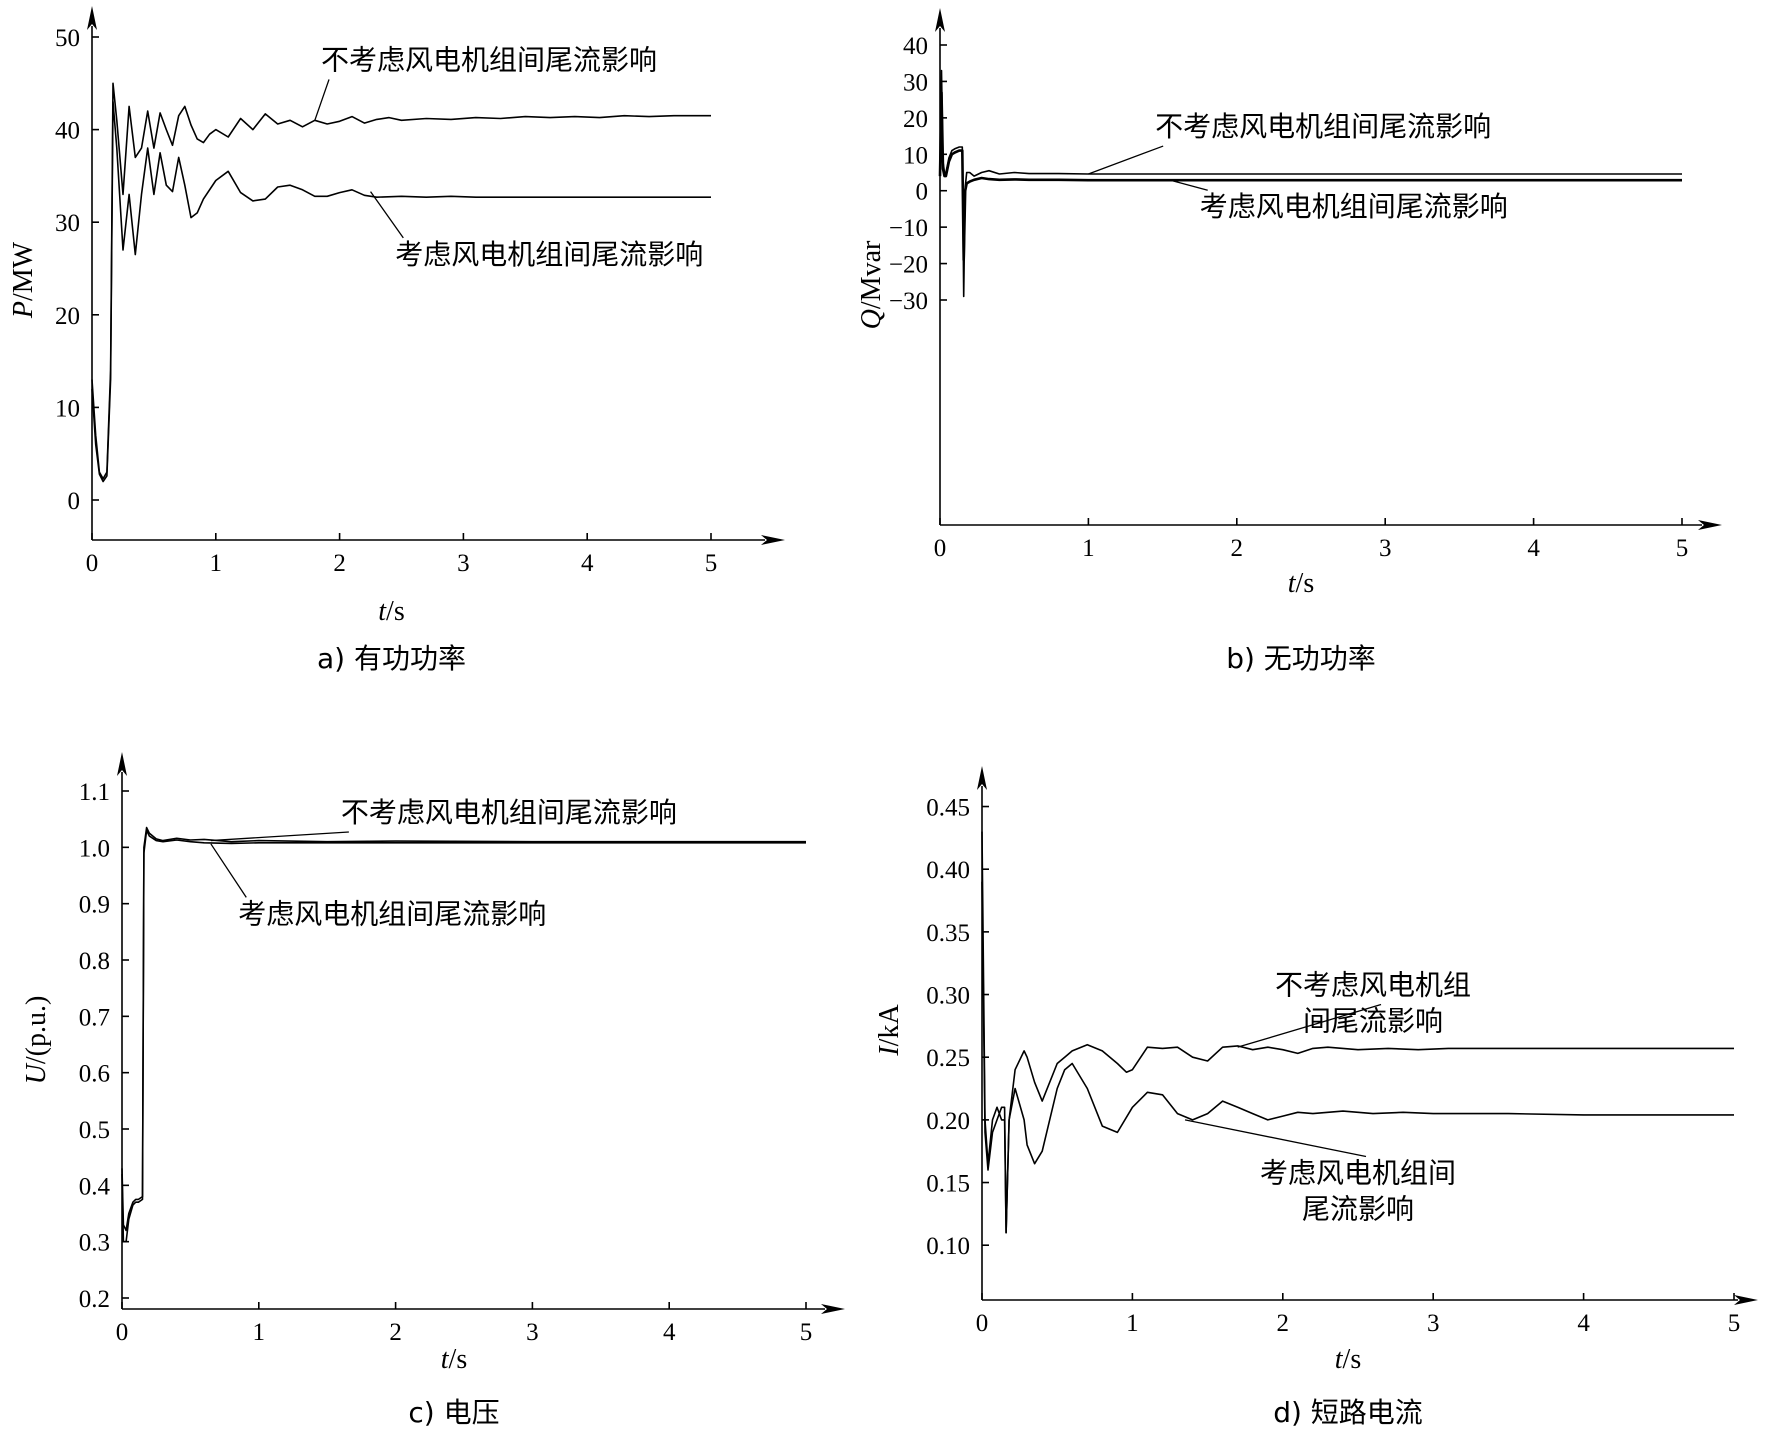 This screenshot has width=1771, height=1437. I want to click on y-tick-label: 1.1, so click(94, 792).